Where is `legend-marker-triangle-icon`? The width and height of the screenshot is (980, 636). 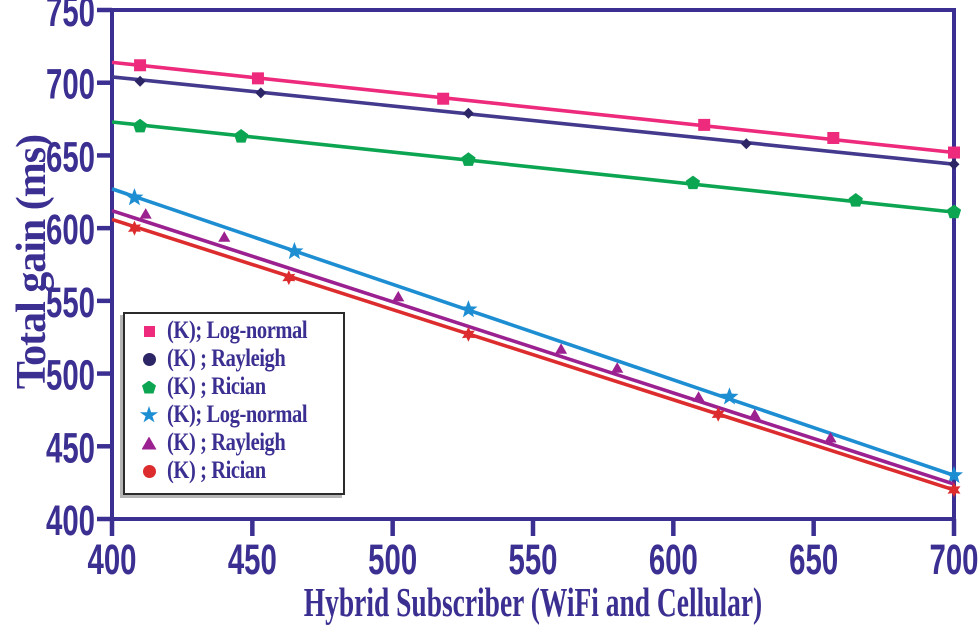
legend-marker-triangle-icon is located at coordinates (149, 443).